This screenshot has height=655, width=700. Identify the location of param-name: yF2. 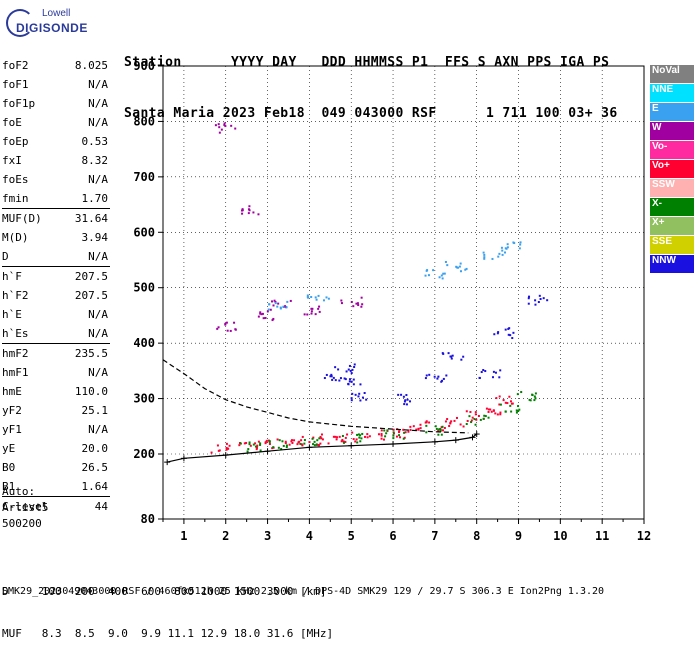
(12, 410).